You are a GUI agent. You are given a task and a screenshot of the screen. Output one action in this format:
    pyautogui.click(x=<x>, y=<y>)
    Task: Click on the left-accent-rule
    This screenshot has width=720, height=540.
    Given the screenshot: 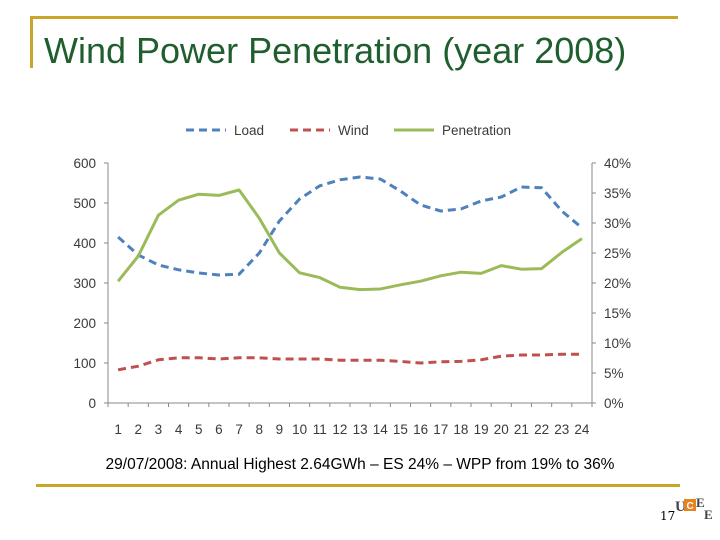 What is the action you would take?
    pyautogui.click(x=31, y=42)
    